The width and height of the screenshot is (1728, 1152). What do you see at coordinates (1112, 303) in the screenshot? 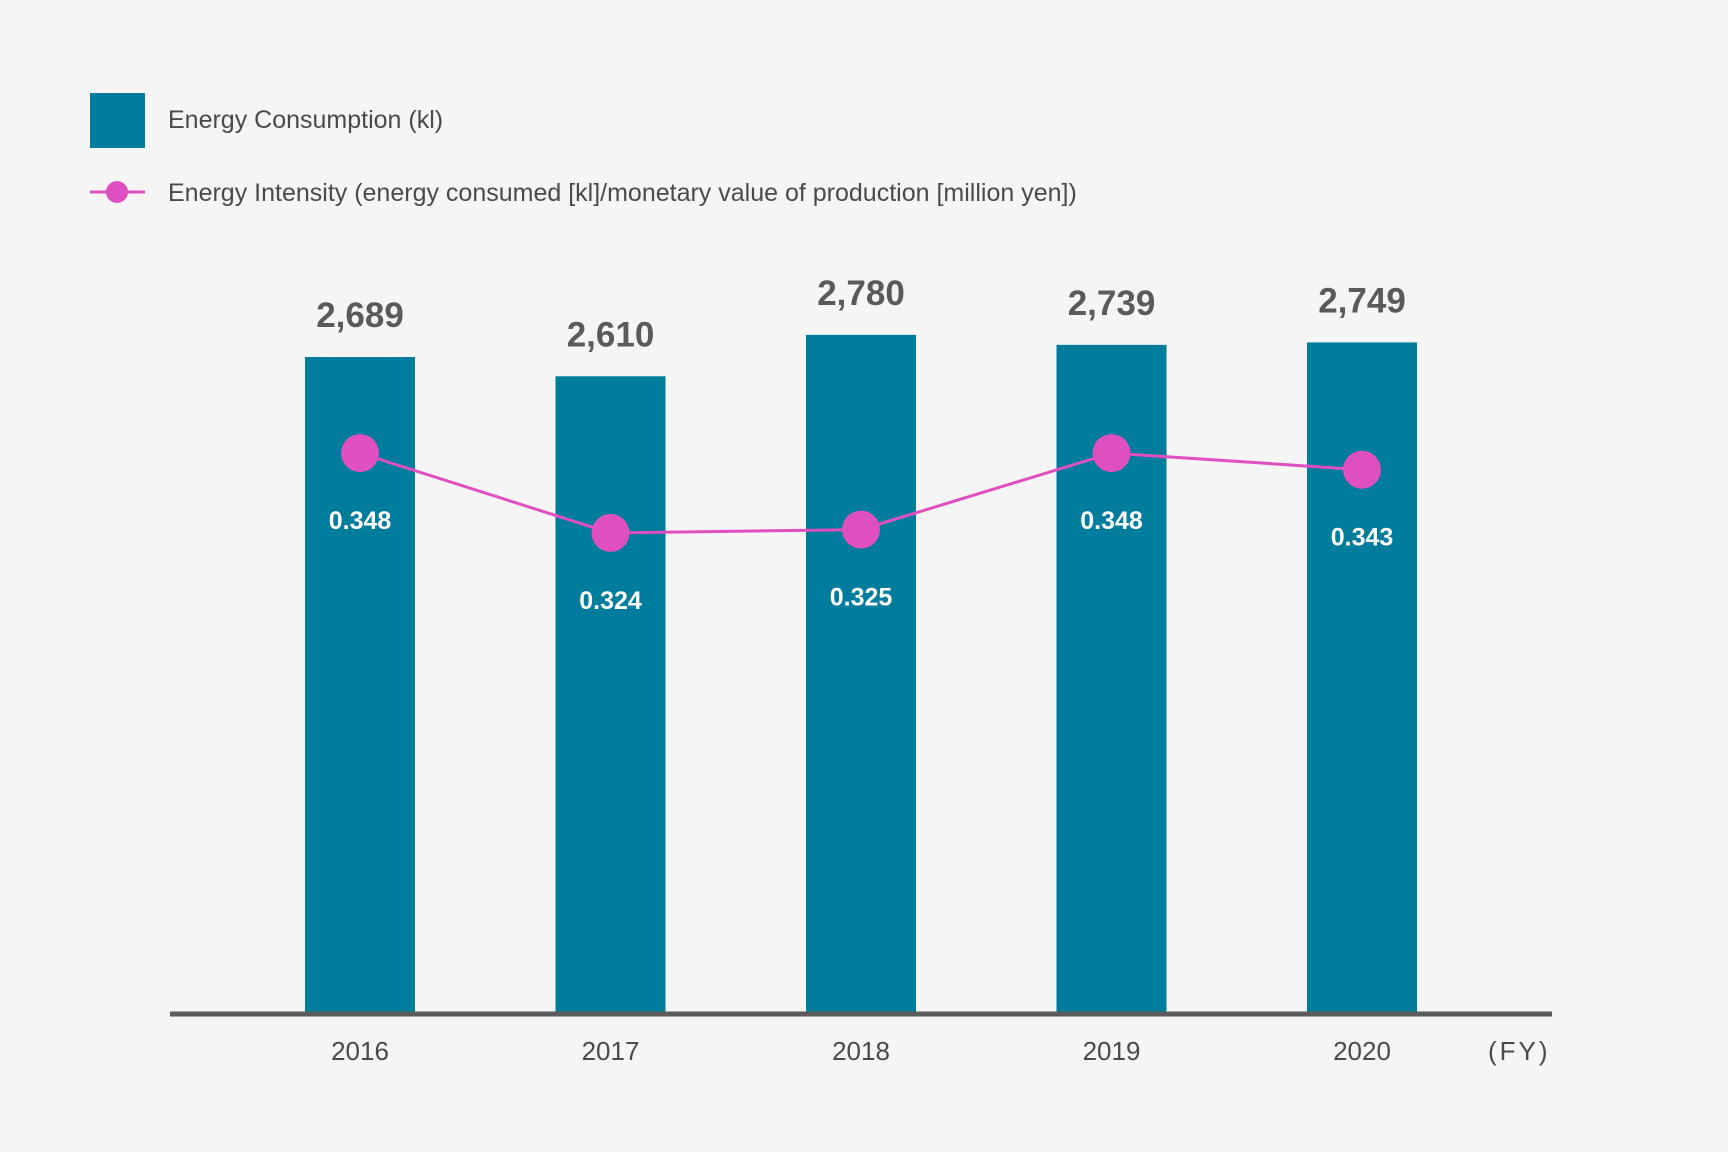
I see `bar-value-label-2019: 2,739` at bounding box center [1112, 303].